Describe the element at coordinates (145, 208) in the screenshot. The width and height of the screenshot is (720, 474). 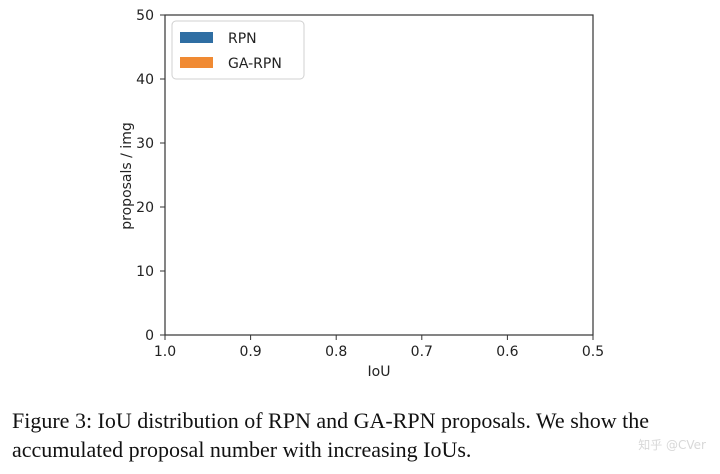
I see `y-tick-label: 20` at that location.